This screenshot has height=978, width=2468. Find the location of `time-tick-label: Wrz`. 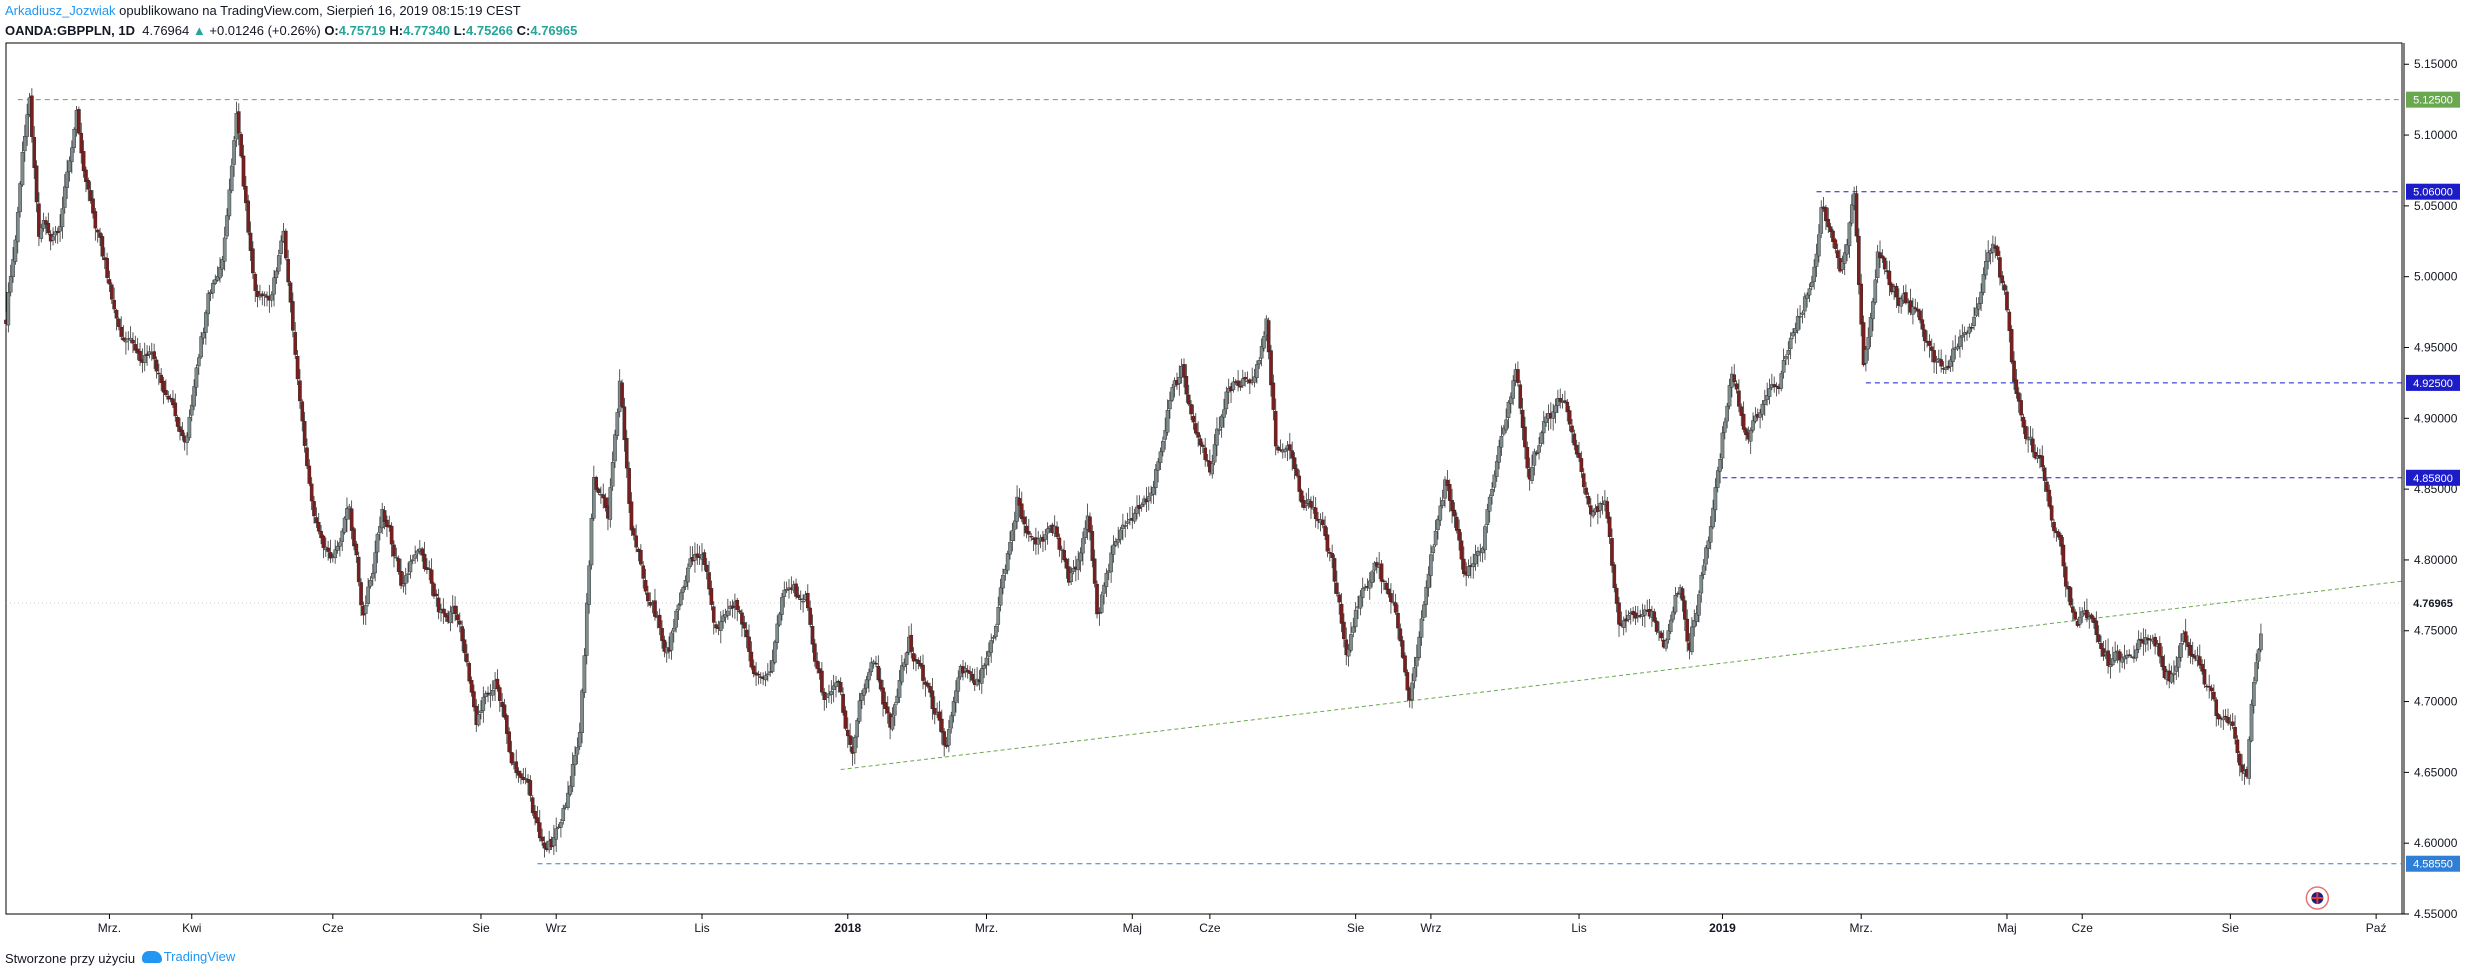

time-tick-label: Wrz is located at coordinates (556, 928).